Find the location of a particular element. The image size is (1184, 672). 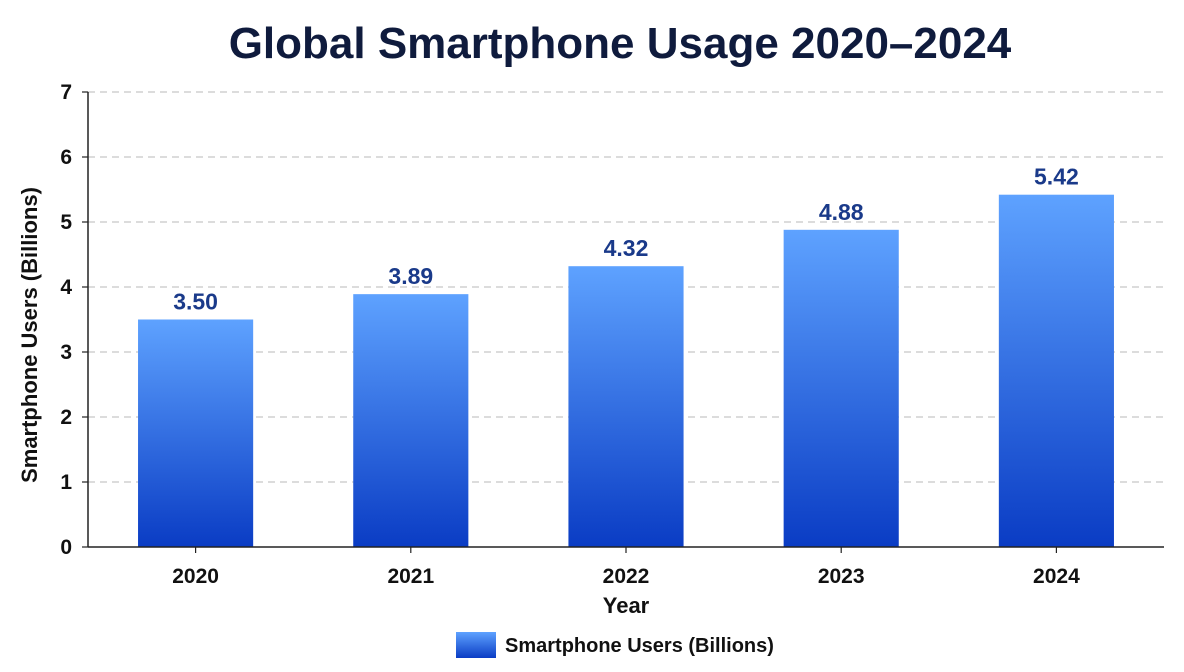

legend-swatch is located at coordinates (476, 645).